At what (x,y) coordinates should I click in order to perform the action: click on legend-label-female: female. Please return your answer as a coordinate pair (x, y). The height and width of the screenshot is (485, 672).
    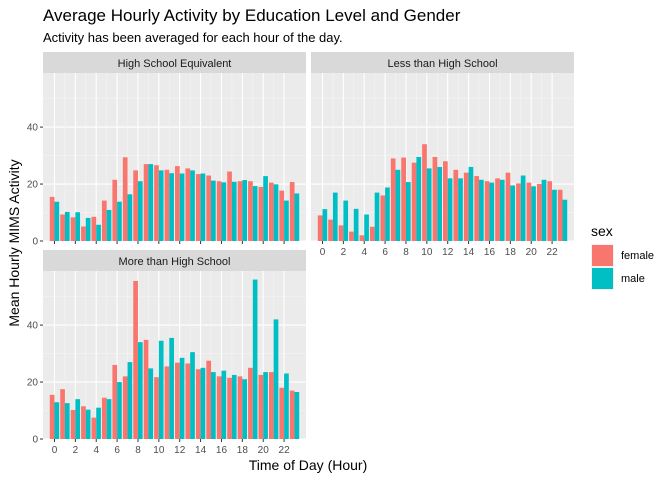
    Looking at the image, I should click on (637, 256).